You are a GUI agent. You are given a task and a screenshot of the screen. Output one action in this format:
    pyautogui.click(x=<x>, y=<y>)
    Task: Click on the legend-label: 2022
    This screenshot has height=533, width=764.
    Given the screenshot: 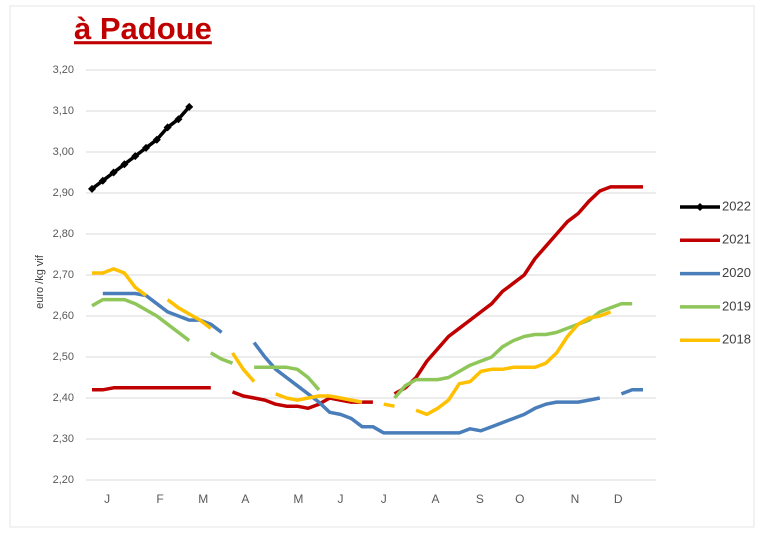 What is the action you would take?
    pyautogui.click(x=736, y=205)
    